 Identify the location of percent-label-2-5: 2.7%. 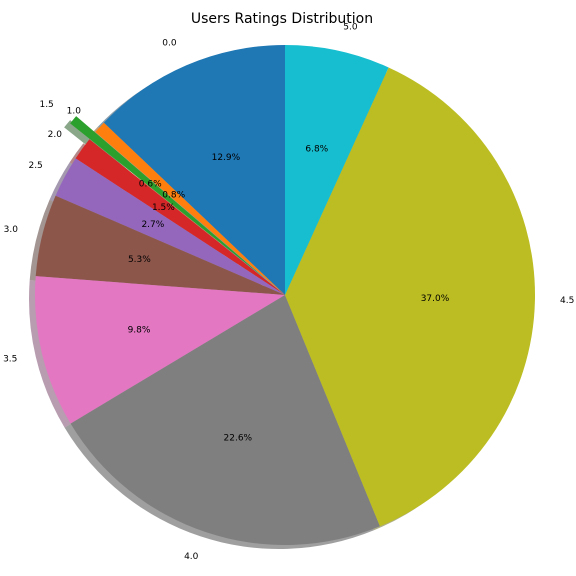
(152, 225).